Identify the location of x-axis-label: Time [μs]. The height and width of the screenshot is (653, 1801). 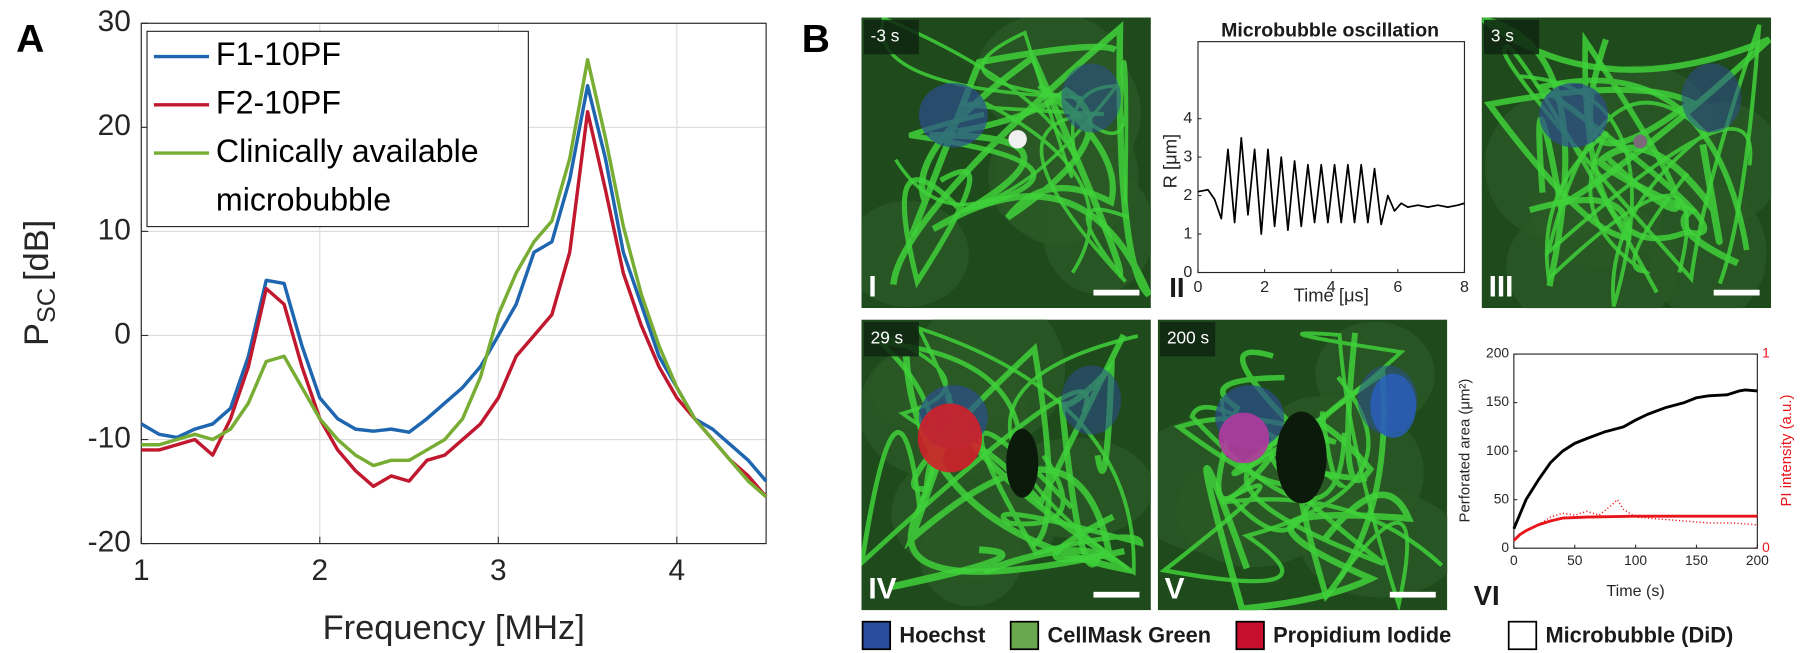
(1331, 294).